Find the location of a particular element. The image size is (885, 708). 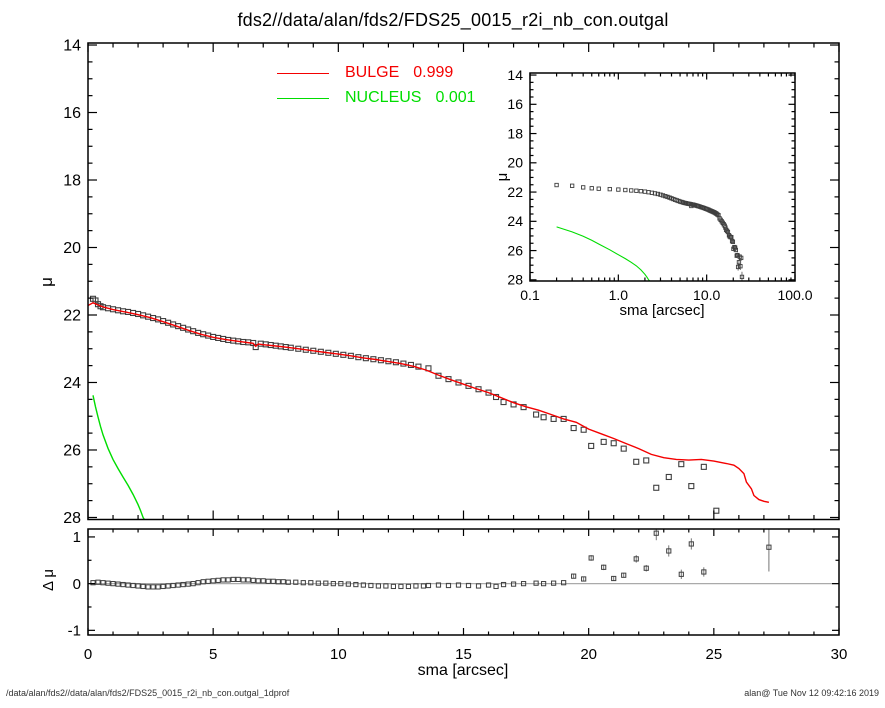

svg-text: 0.1 is located at coordinates (530, 295).